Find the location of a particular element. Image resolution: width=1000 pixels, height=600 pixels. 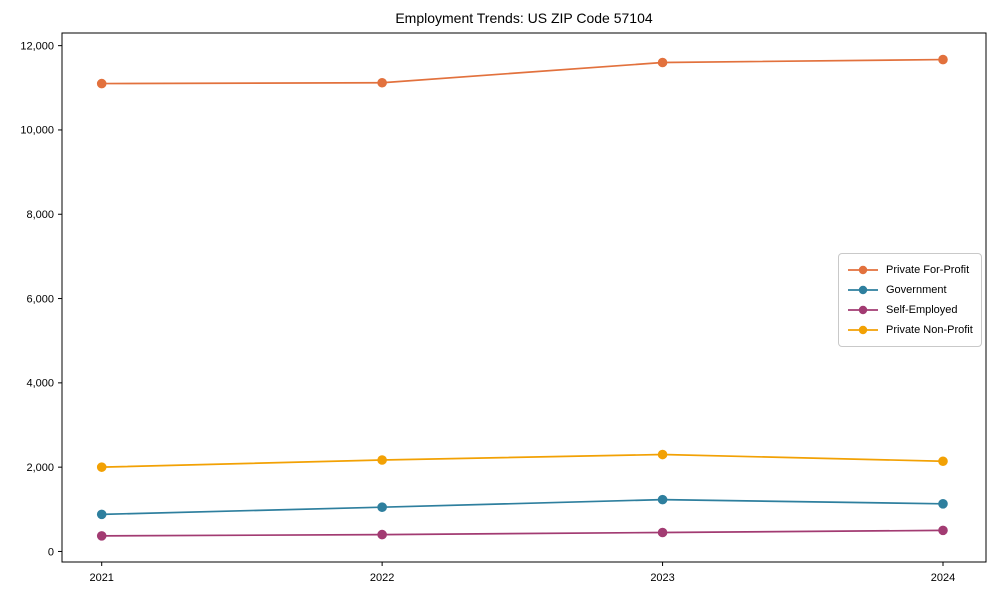

y-tick-label: 2,000 is located at coordinates (40, 468).